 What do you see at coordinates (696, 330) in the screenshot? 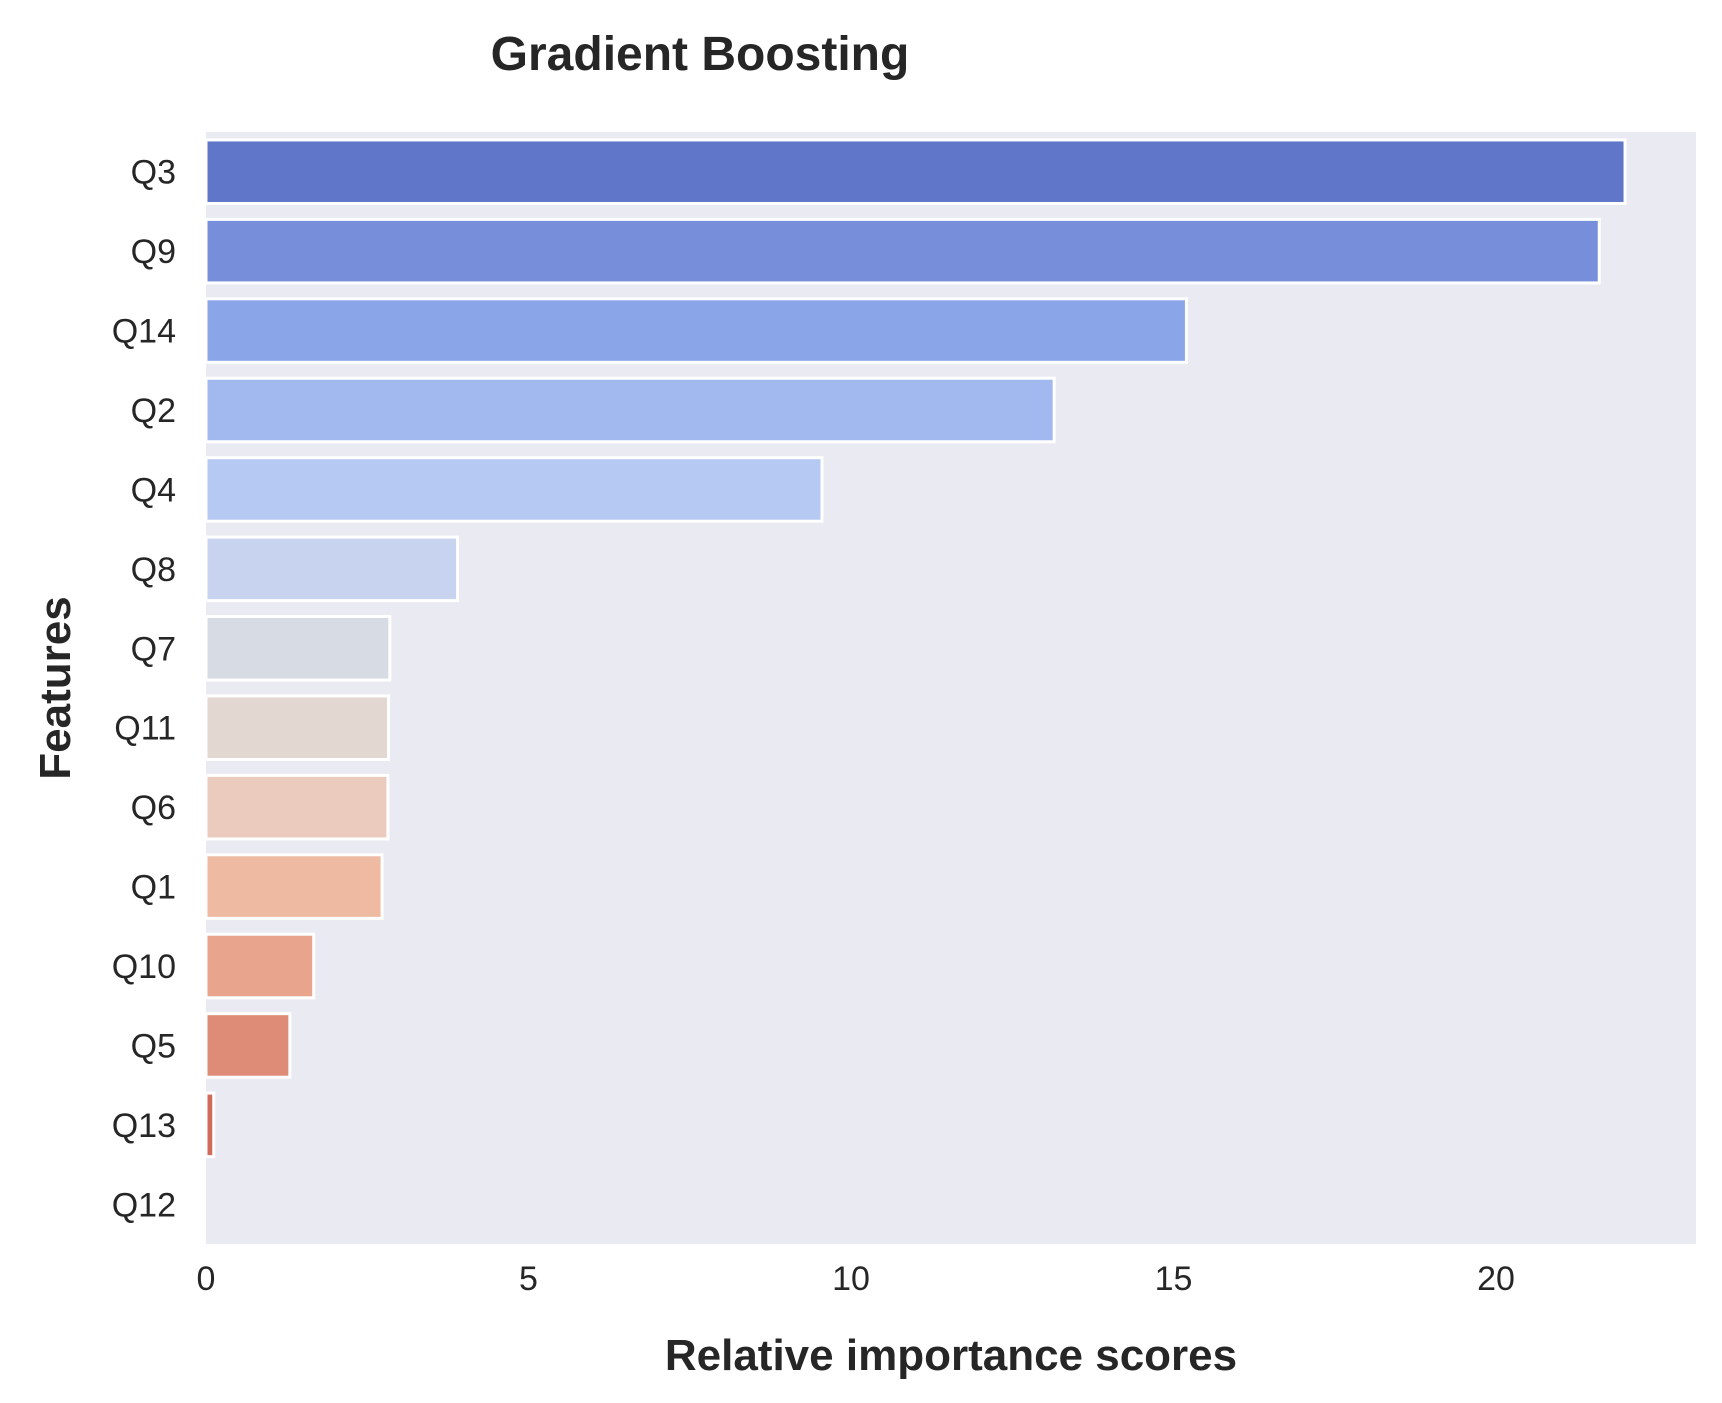
I see `bar-q14` at bounding box center [696, 330].